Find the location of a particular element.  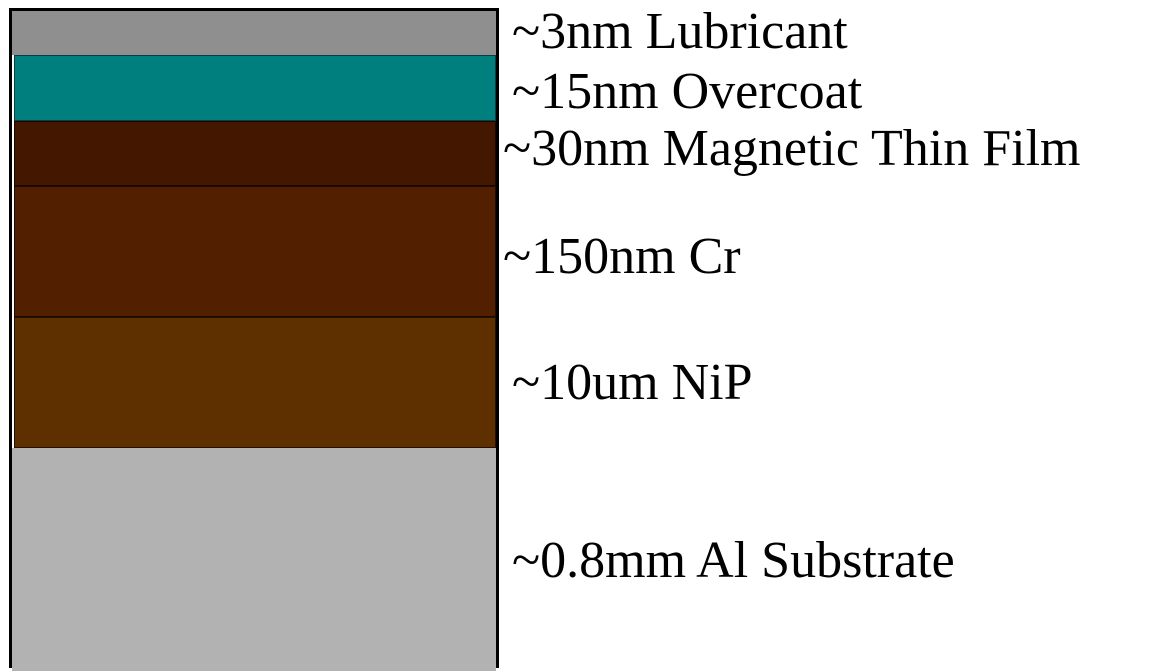

cr-layer is located at coordinates (255, 251).